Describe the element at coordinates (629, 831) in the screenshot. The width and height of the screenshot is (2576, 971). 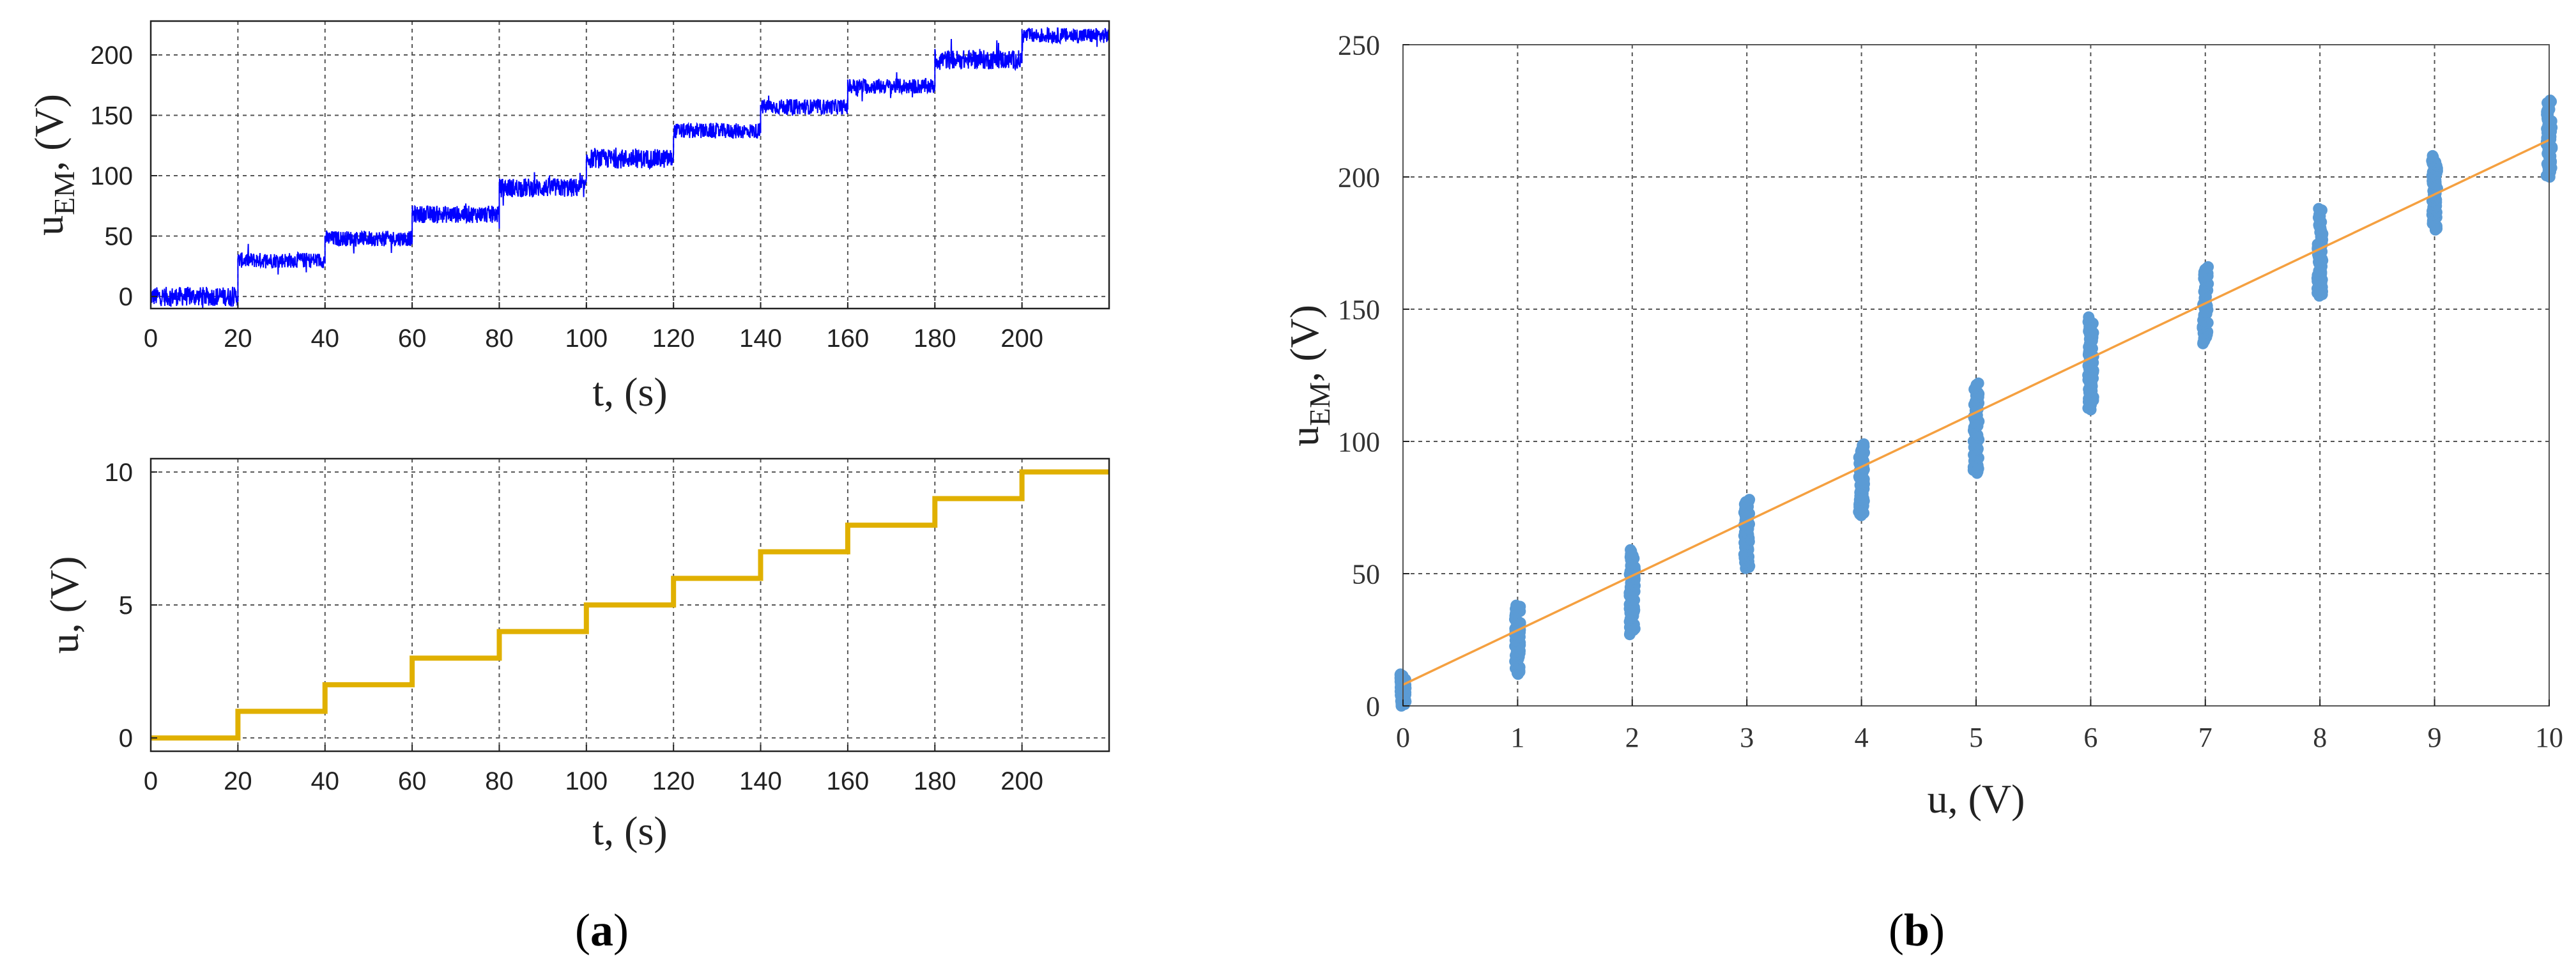
I see `panel-a-bottom-x-axis-title: t, (s)` at that location.